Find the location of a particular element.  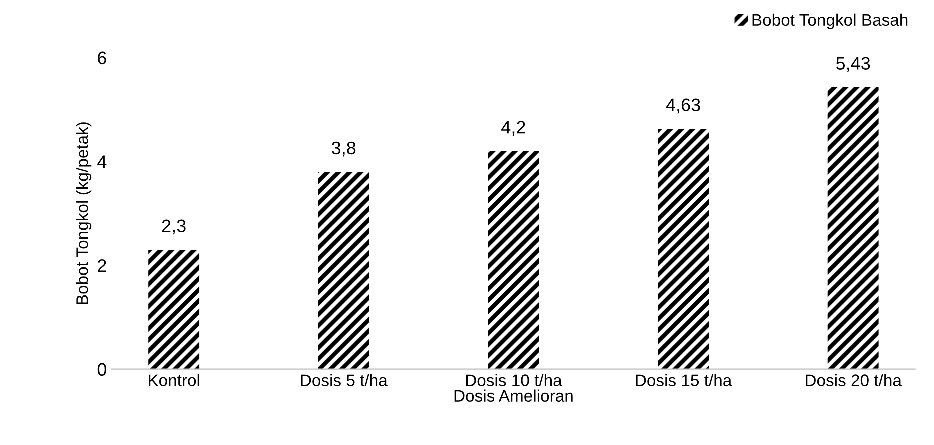

data-label: 3,8 is located at coordinates (344, 149).